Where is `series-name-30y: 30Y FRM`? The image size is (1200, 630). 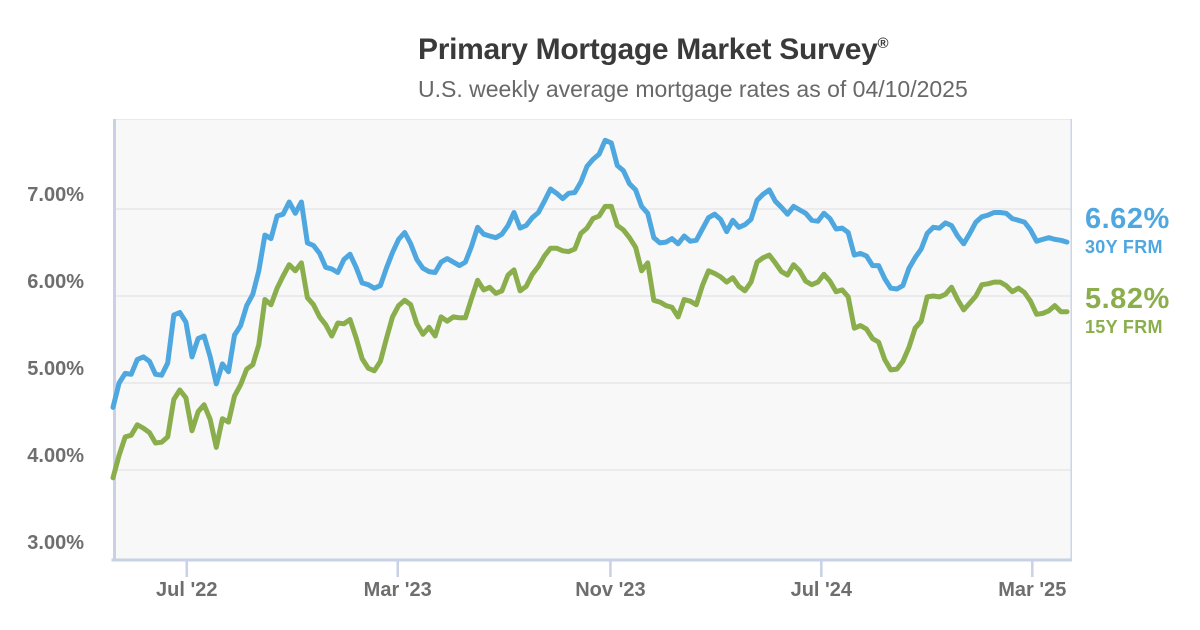
series-name-30y: 30Y FRM is located at coordinates (1124, 247).